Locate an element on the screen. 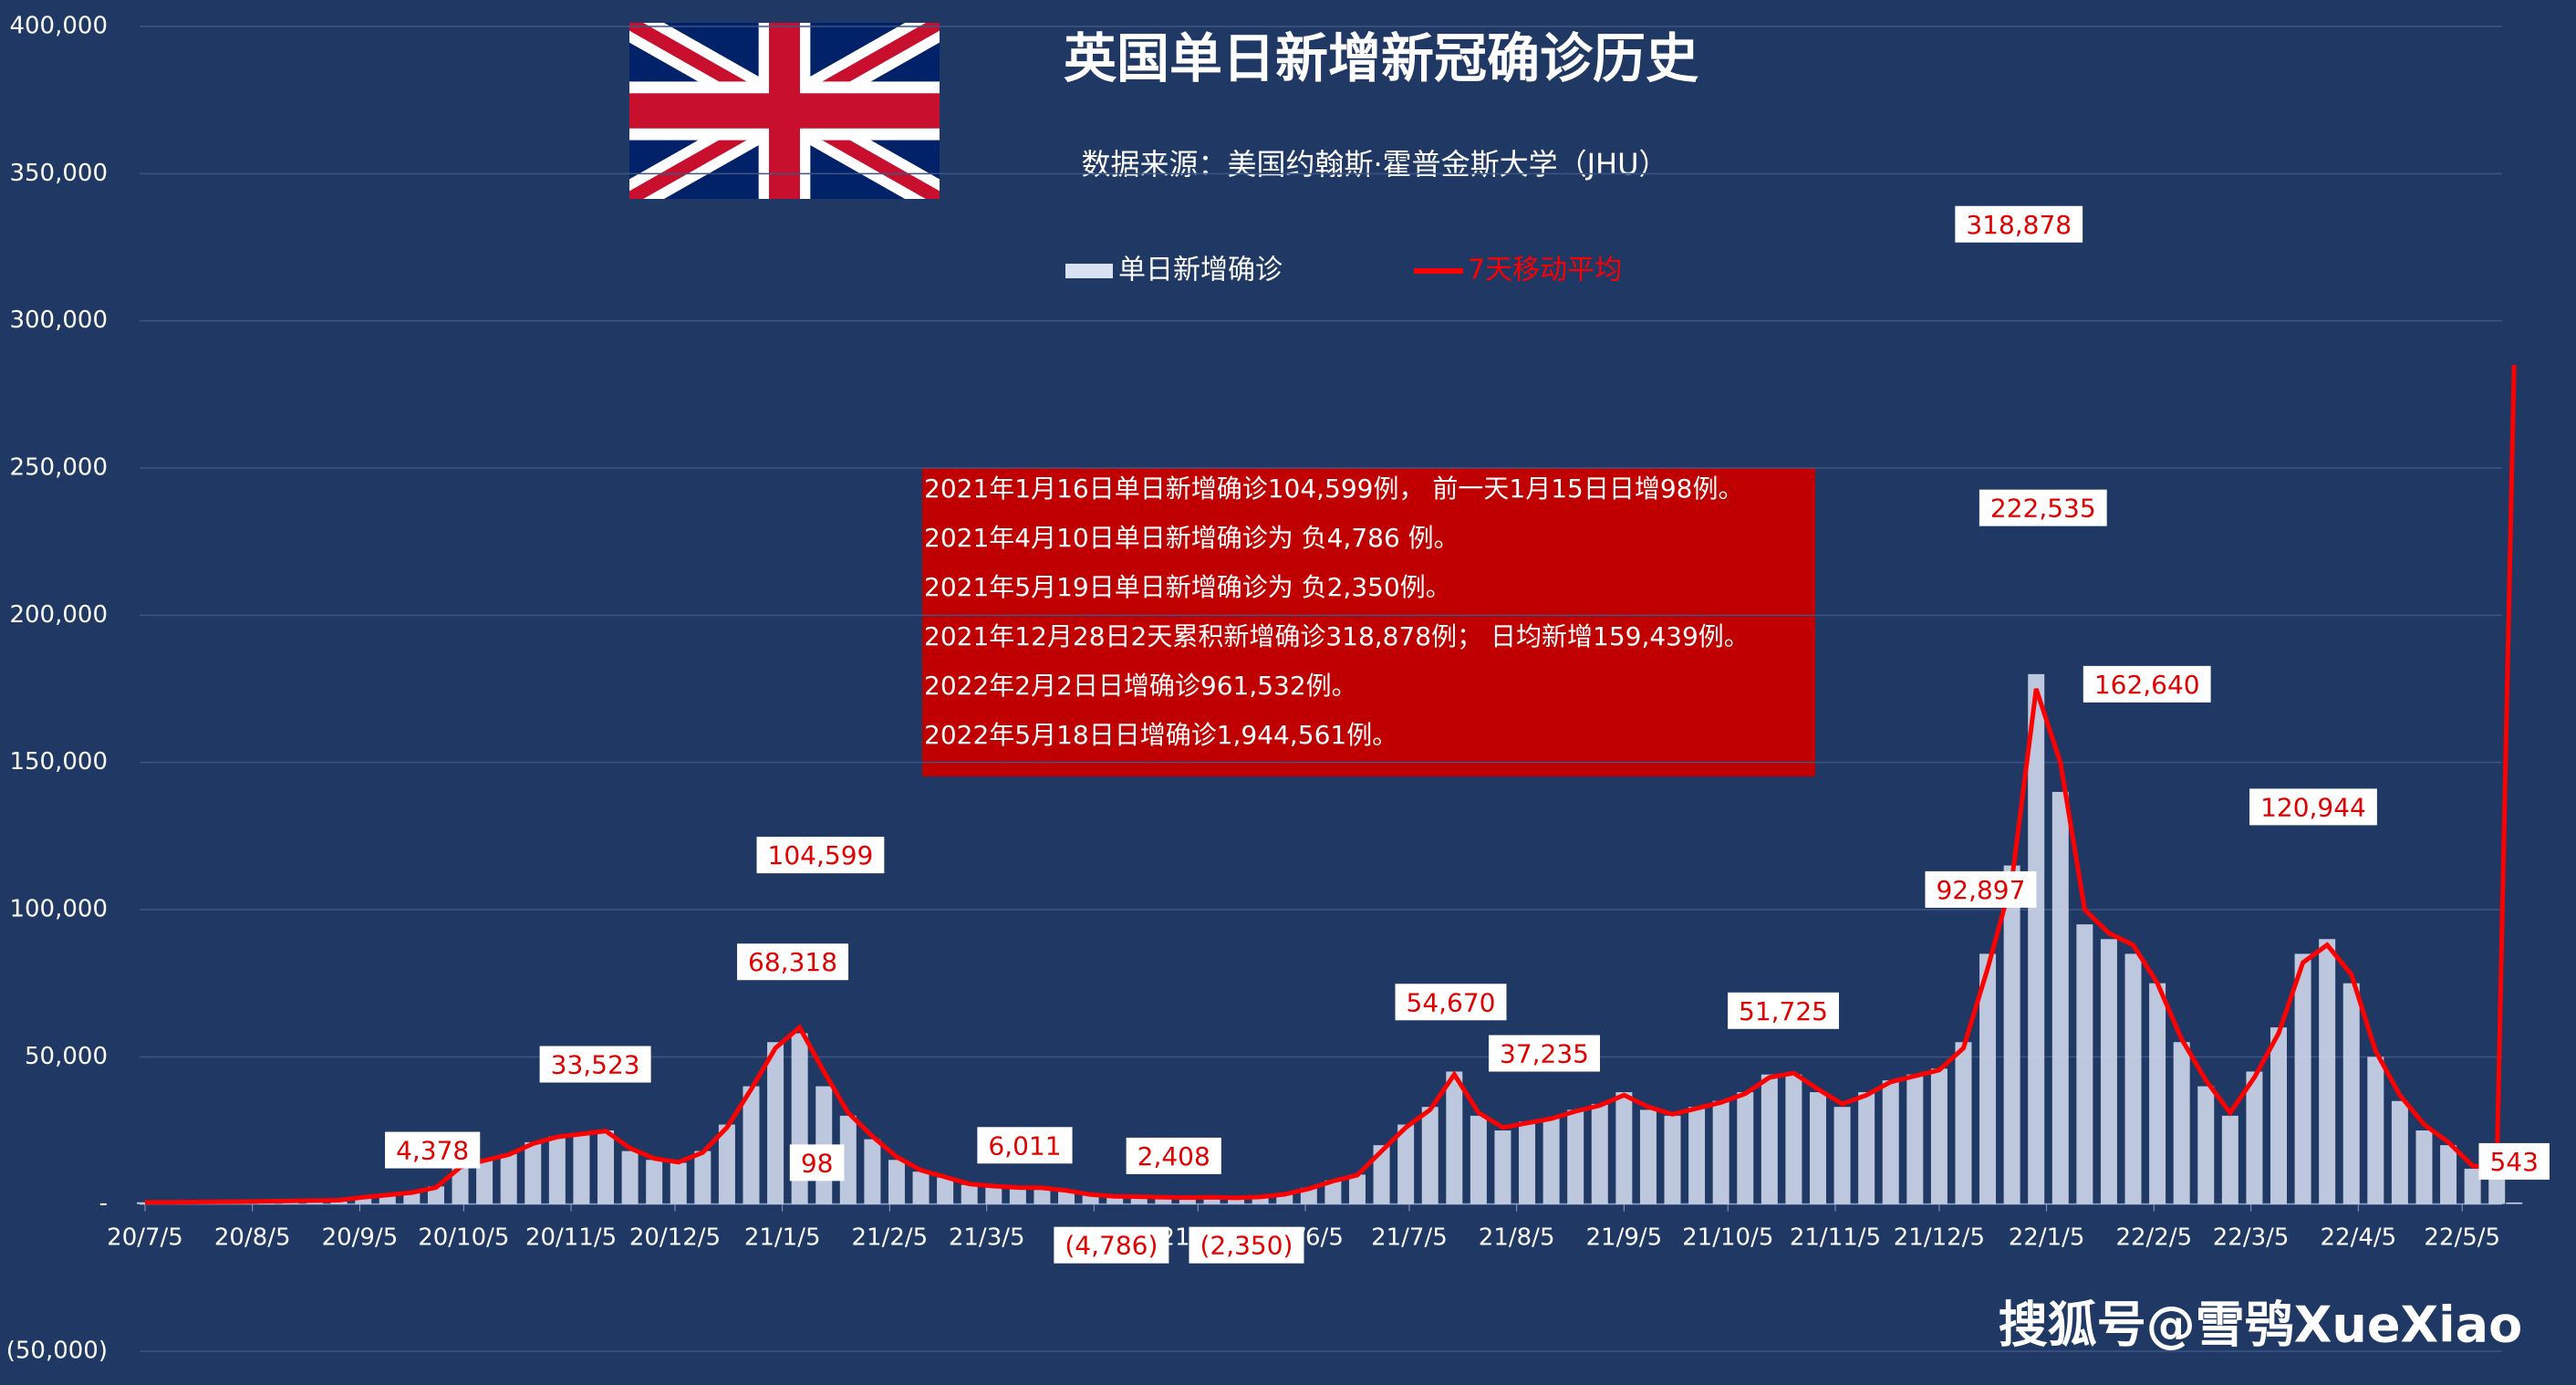 This screenshot has width=2576, height=1385. annotation-label: (2,350) is located at coordinates (1246, 1246).